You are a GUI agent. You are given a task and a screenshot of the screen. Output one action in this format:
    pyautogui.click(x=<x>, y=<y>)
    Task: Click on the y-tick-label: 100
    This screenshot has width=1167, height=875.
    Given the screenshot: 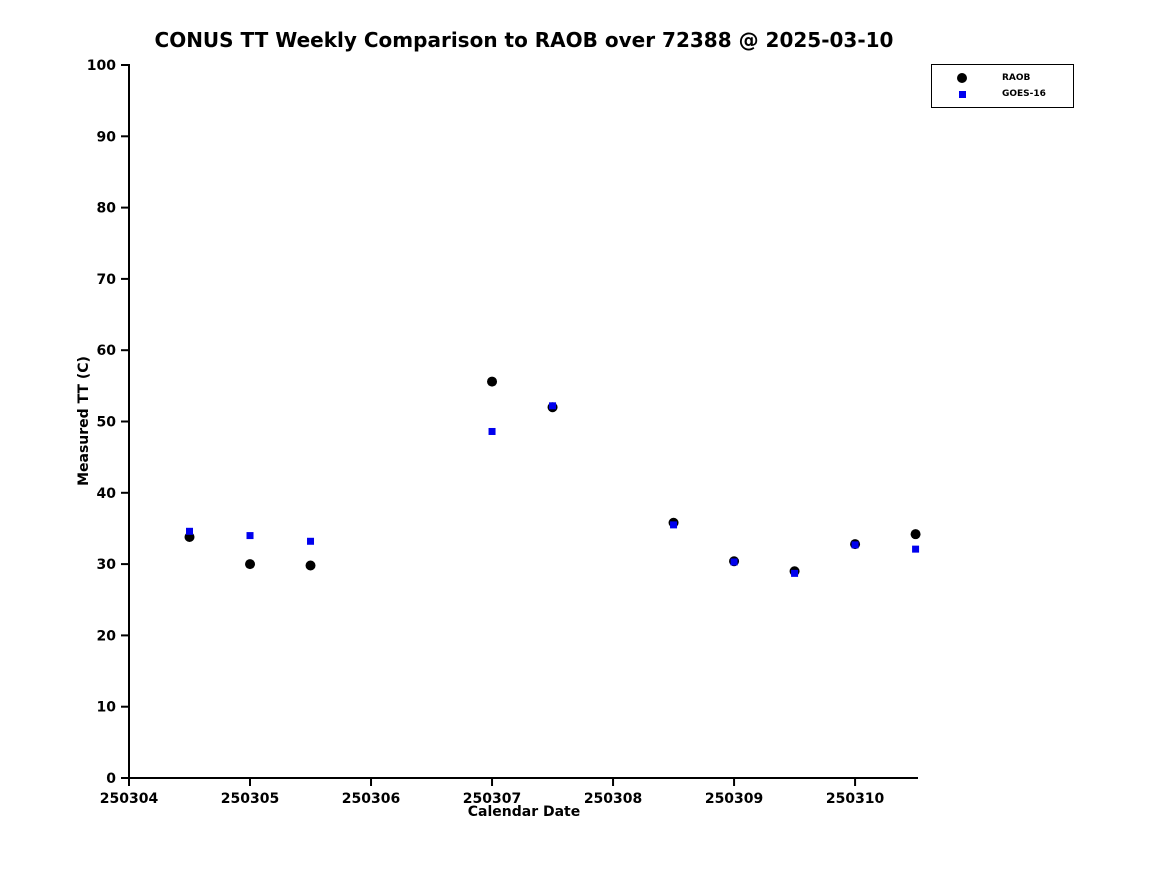 What is the action you would take?
    pyautogui.click(x=101, y=66)
    